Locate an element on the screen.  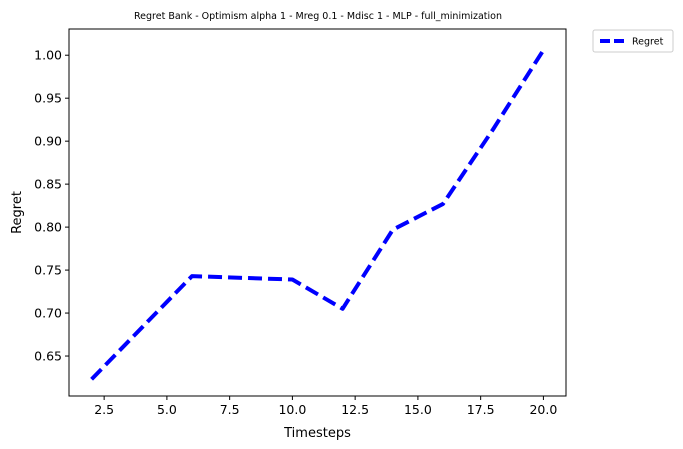
x-axis-label: Timesteps is located at coordinates (317, 433).